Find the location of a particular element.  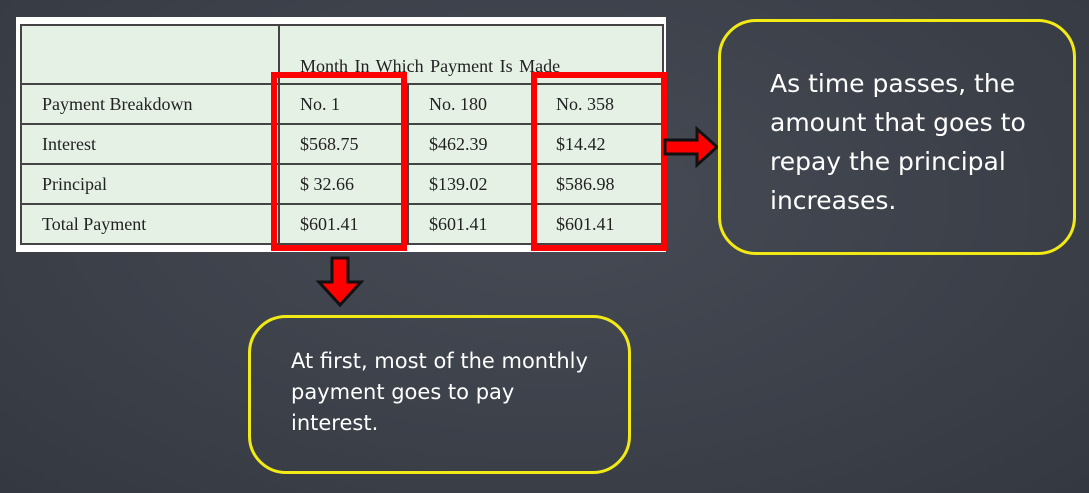

arrow-right-icon is located at coordinates (691, 147).